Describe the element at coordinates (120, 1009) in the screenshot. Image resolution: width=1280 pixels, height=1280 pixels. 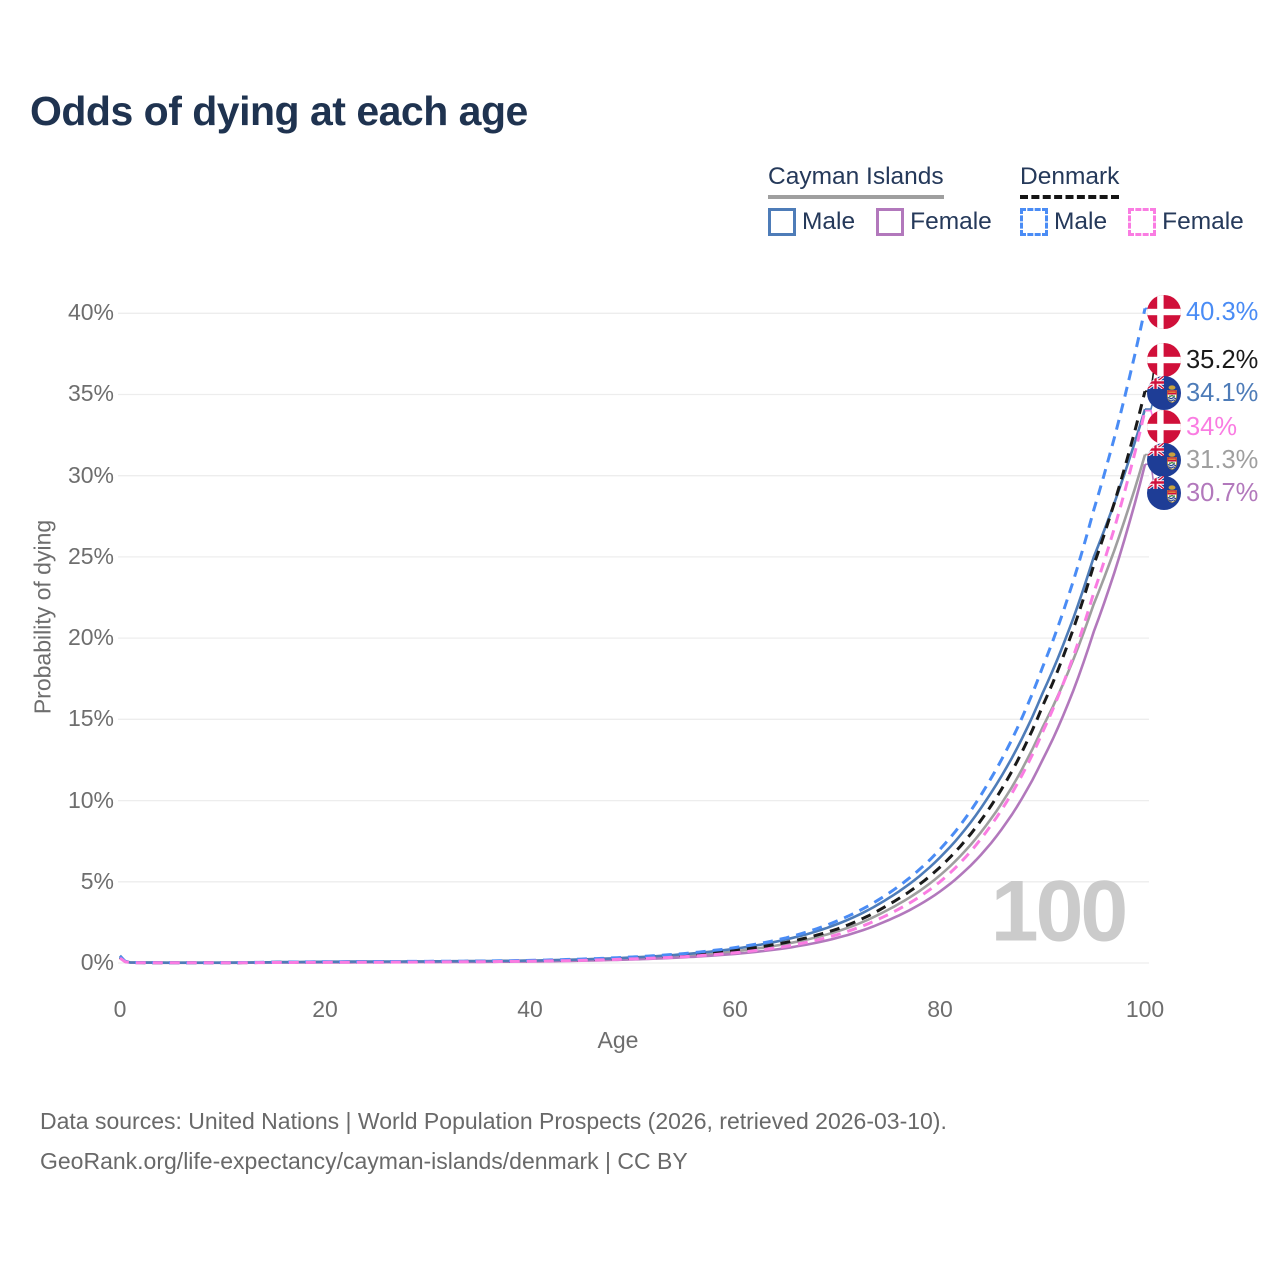
I see `x-tick-label-0: 0` at that location.